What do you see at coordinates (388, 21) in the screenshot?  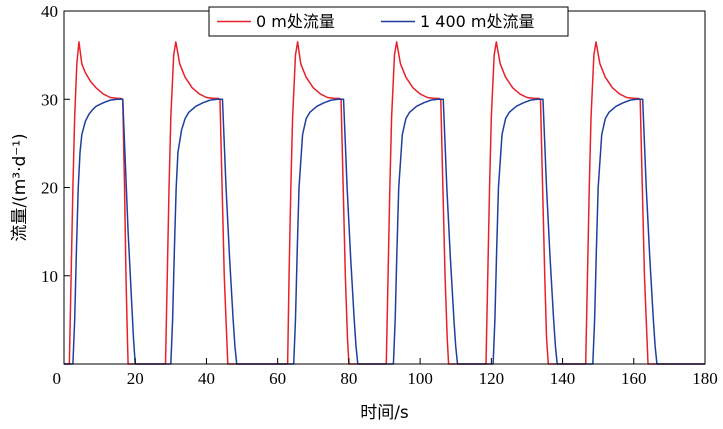 I see `legend: 0 m处流量 1 400 m处流量` at bounding box center [388, 21].